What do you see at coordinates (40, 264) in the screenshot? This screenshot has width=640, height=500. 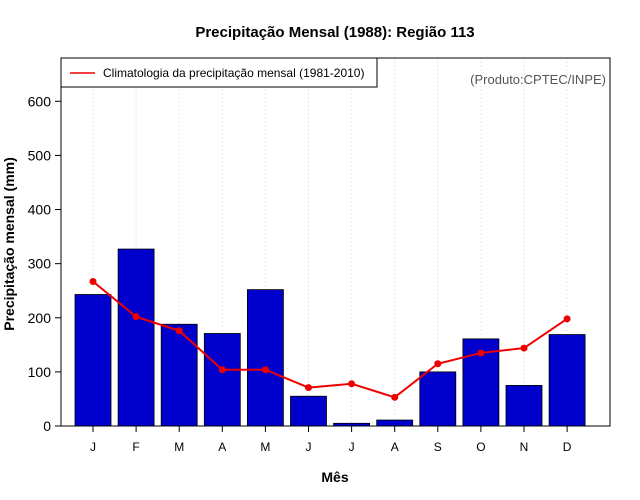 I see `y-tick-label-300: 300` at bounding box center [40, 264].